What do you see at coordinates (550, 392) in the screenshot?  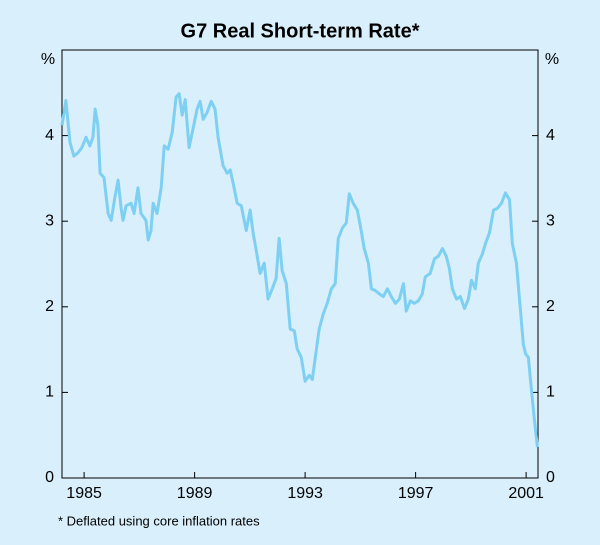 I see `y2-tick-label: 1` at bounding box center [550, 392].